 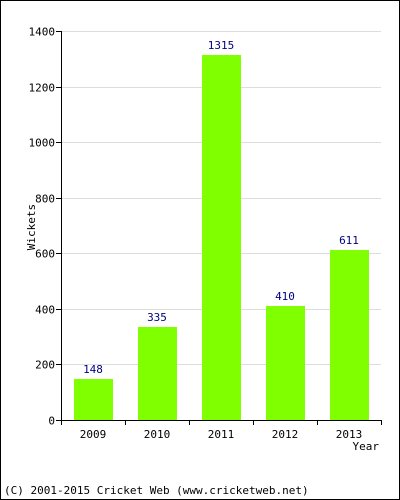 What do you see at coordinates (285, 296) in the screenshot?
I see `data-label: 410` at bounding box center [285, 296].